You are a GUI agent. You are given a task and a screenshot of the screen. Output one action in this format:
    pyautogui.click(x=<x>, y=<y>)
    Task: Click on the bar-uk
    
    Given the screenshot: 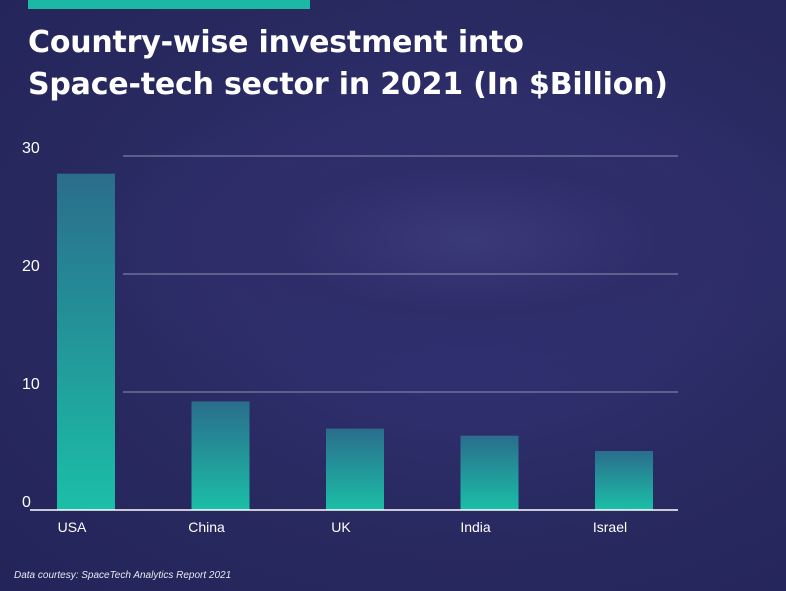 What is the action you would take?
    pyautogui.click(x=355, y=469)
    